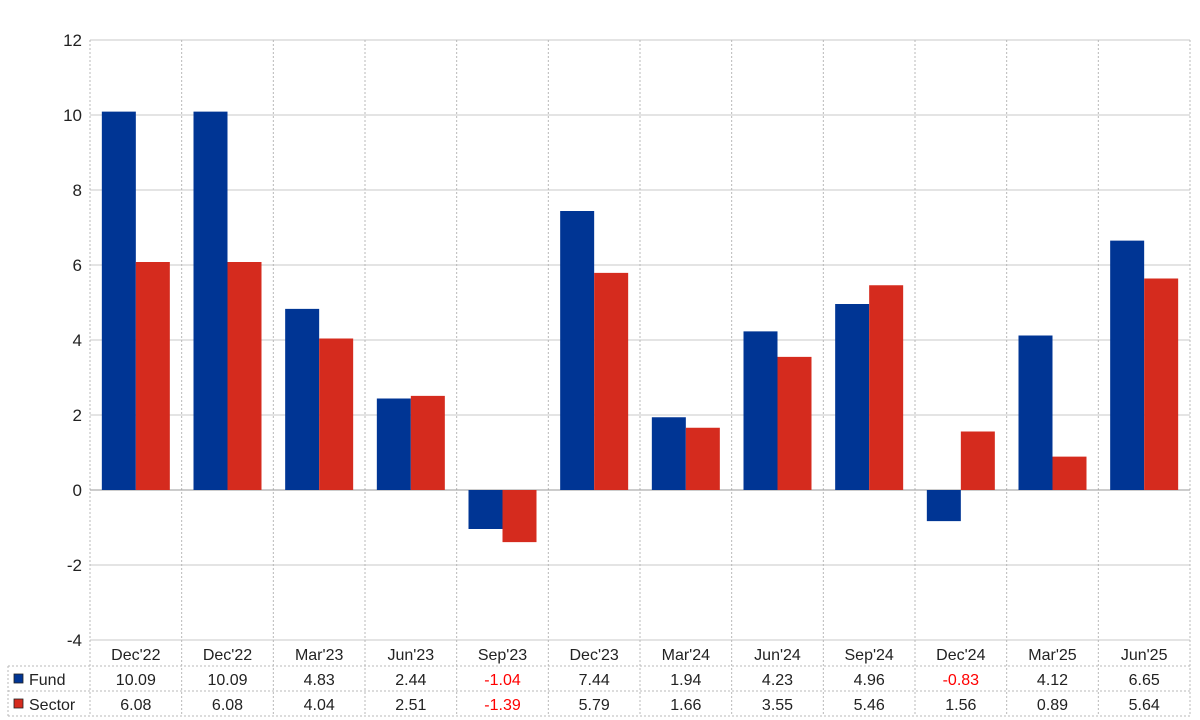 The height and width of the screenshot is (720, 1200). I want to click on data-label-fund: 6.65, so click(1144, 680).